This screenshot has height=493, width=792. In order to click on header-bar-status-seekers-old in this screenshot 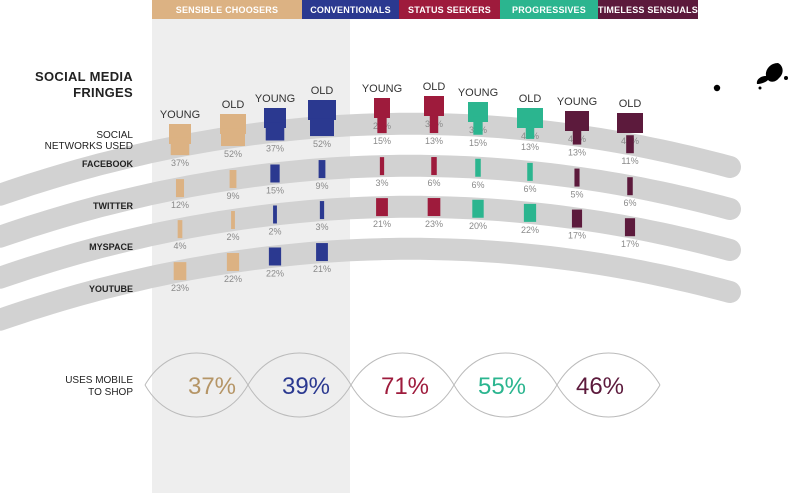, I will do `click(434, 106)`.